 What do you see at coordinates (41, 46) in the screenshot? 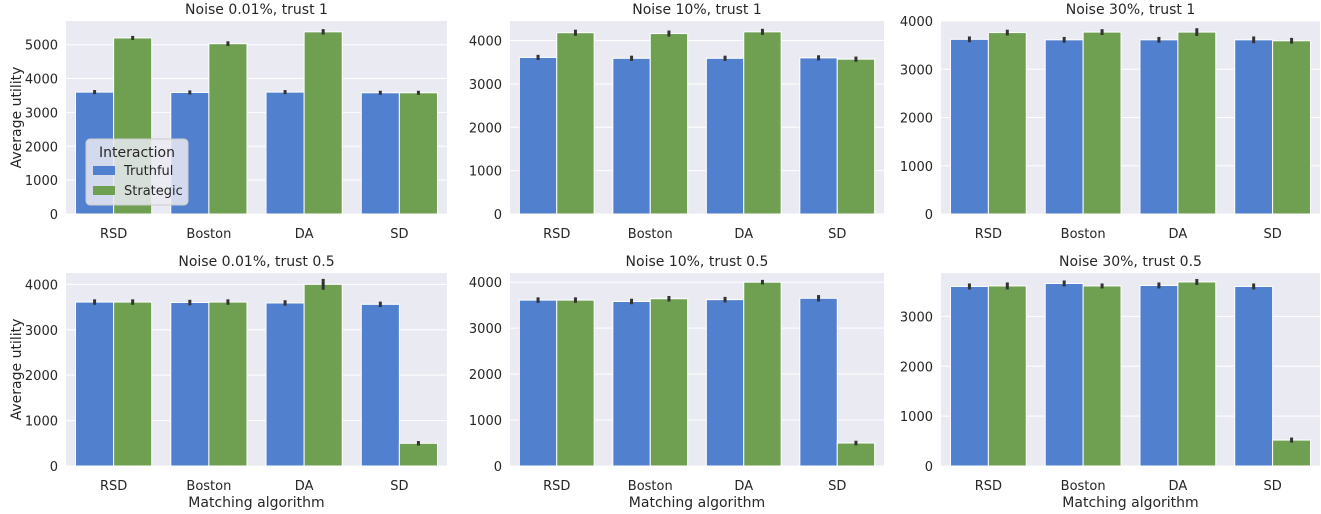
I see `y-tick-label: 5000` at bounding box center [41, 46].